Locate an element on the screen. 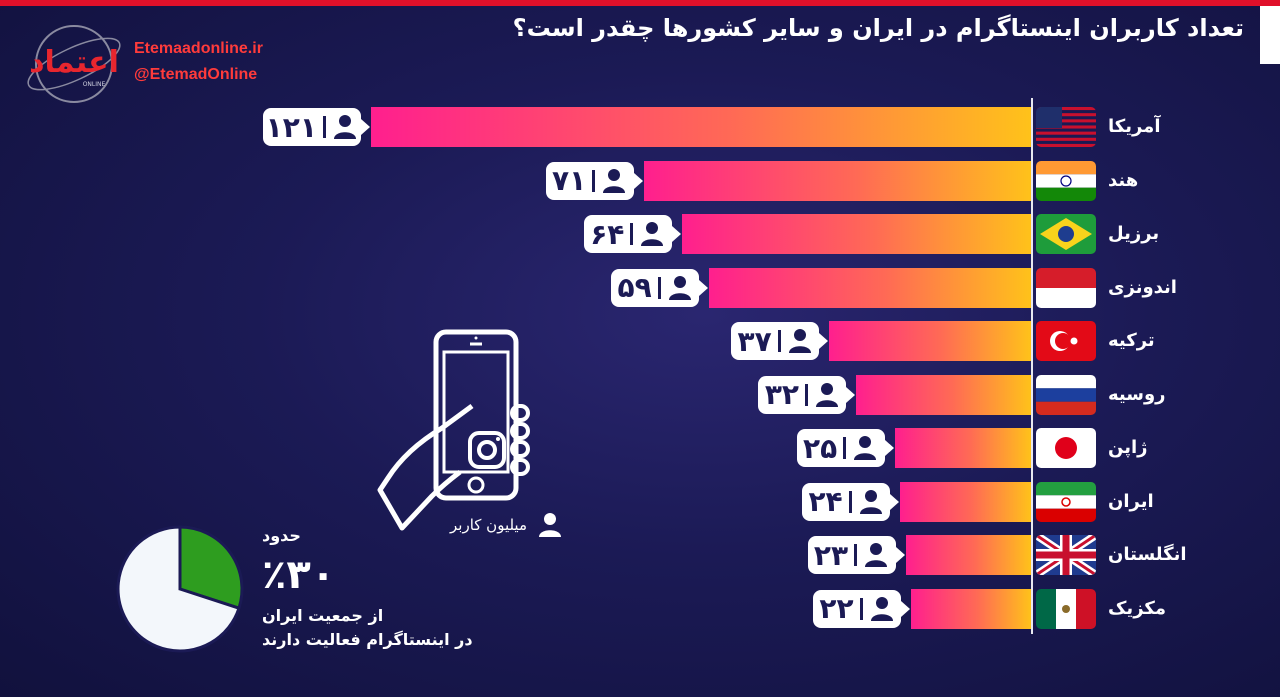  flag-usa-icon is located at coordinates (1066, 127).